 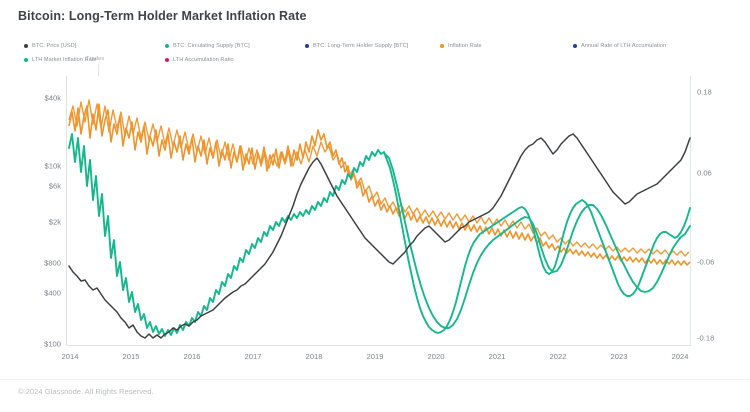 I want to click on tooltip-artifact-label: Trades, so click(x=95, y=59).